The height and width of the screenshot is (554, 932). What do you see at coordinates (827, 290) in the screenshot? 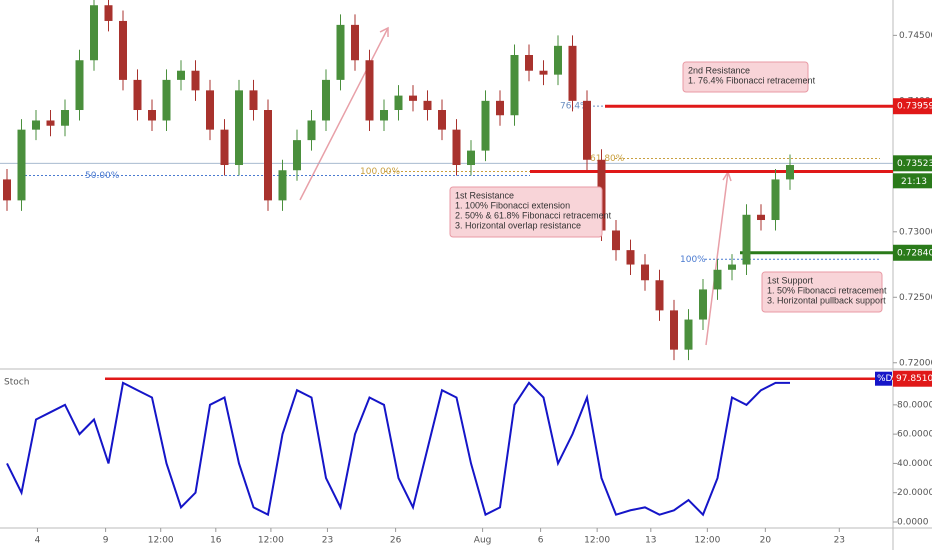
I see `annotation-text: 1. 50% Fibonacci retracement` at bounding box center [827, 290].